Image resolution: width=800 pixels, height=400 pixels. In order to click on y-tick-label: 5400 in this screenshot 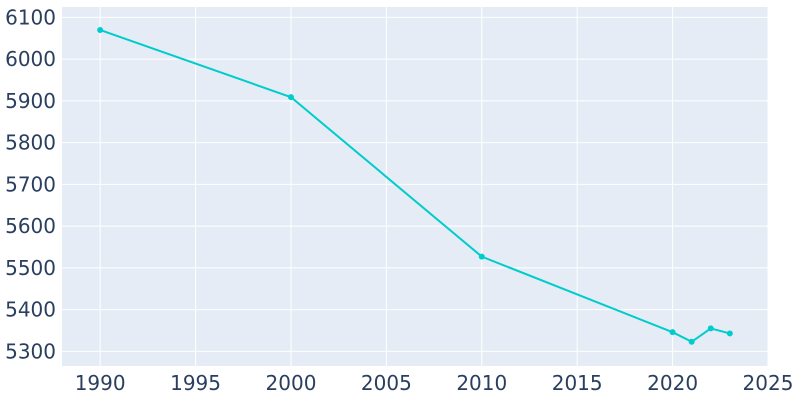, I will do `click(30, 310)`.